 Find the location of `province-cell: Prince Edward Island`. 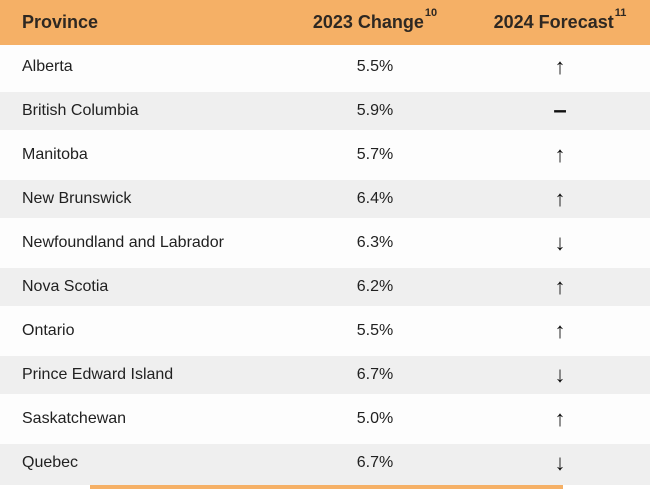

province-cell: Prince Edward Island is located at coordinates (98, 374).